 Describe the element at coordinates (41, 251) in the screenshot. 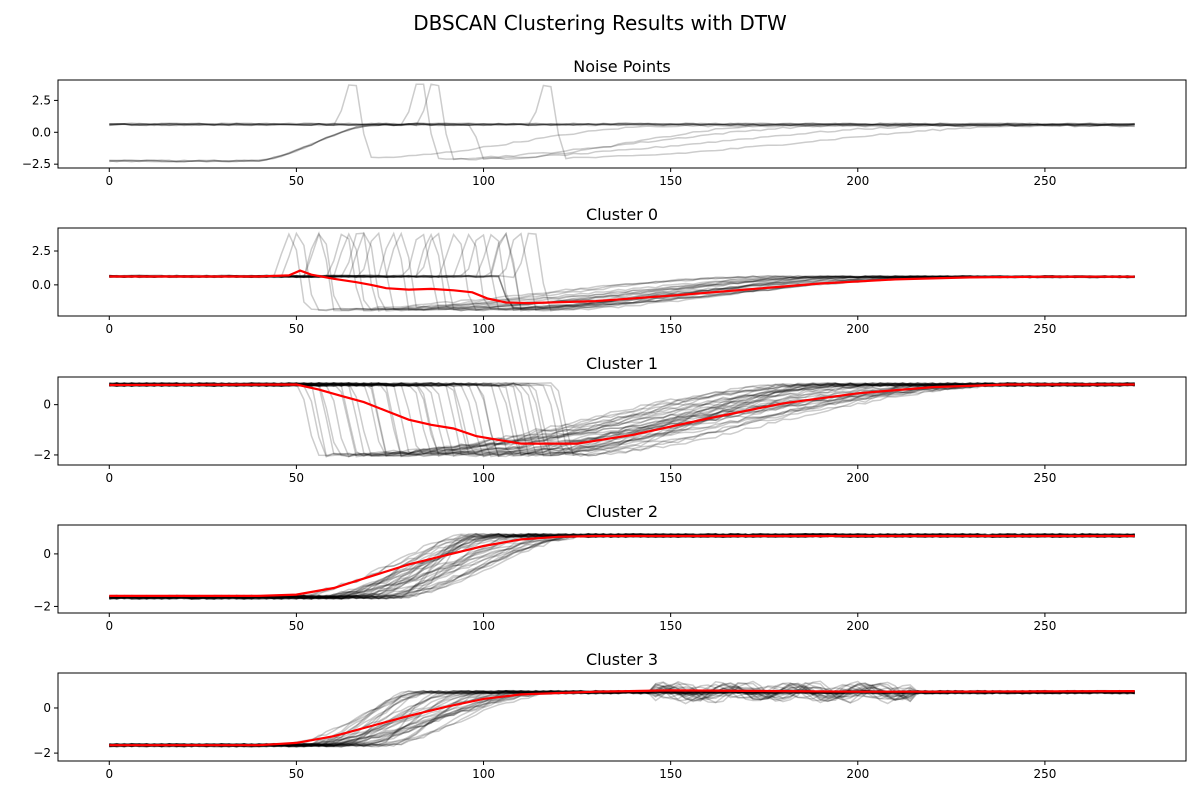

I see `y-tick-label: 2.5` at that location.